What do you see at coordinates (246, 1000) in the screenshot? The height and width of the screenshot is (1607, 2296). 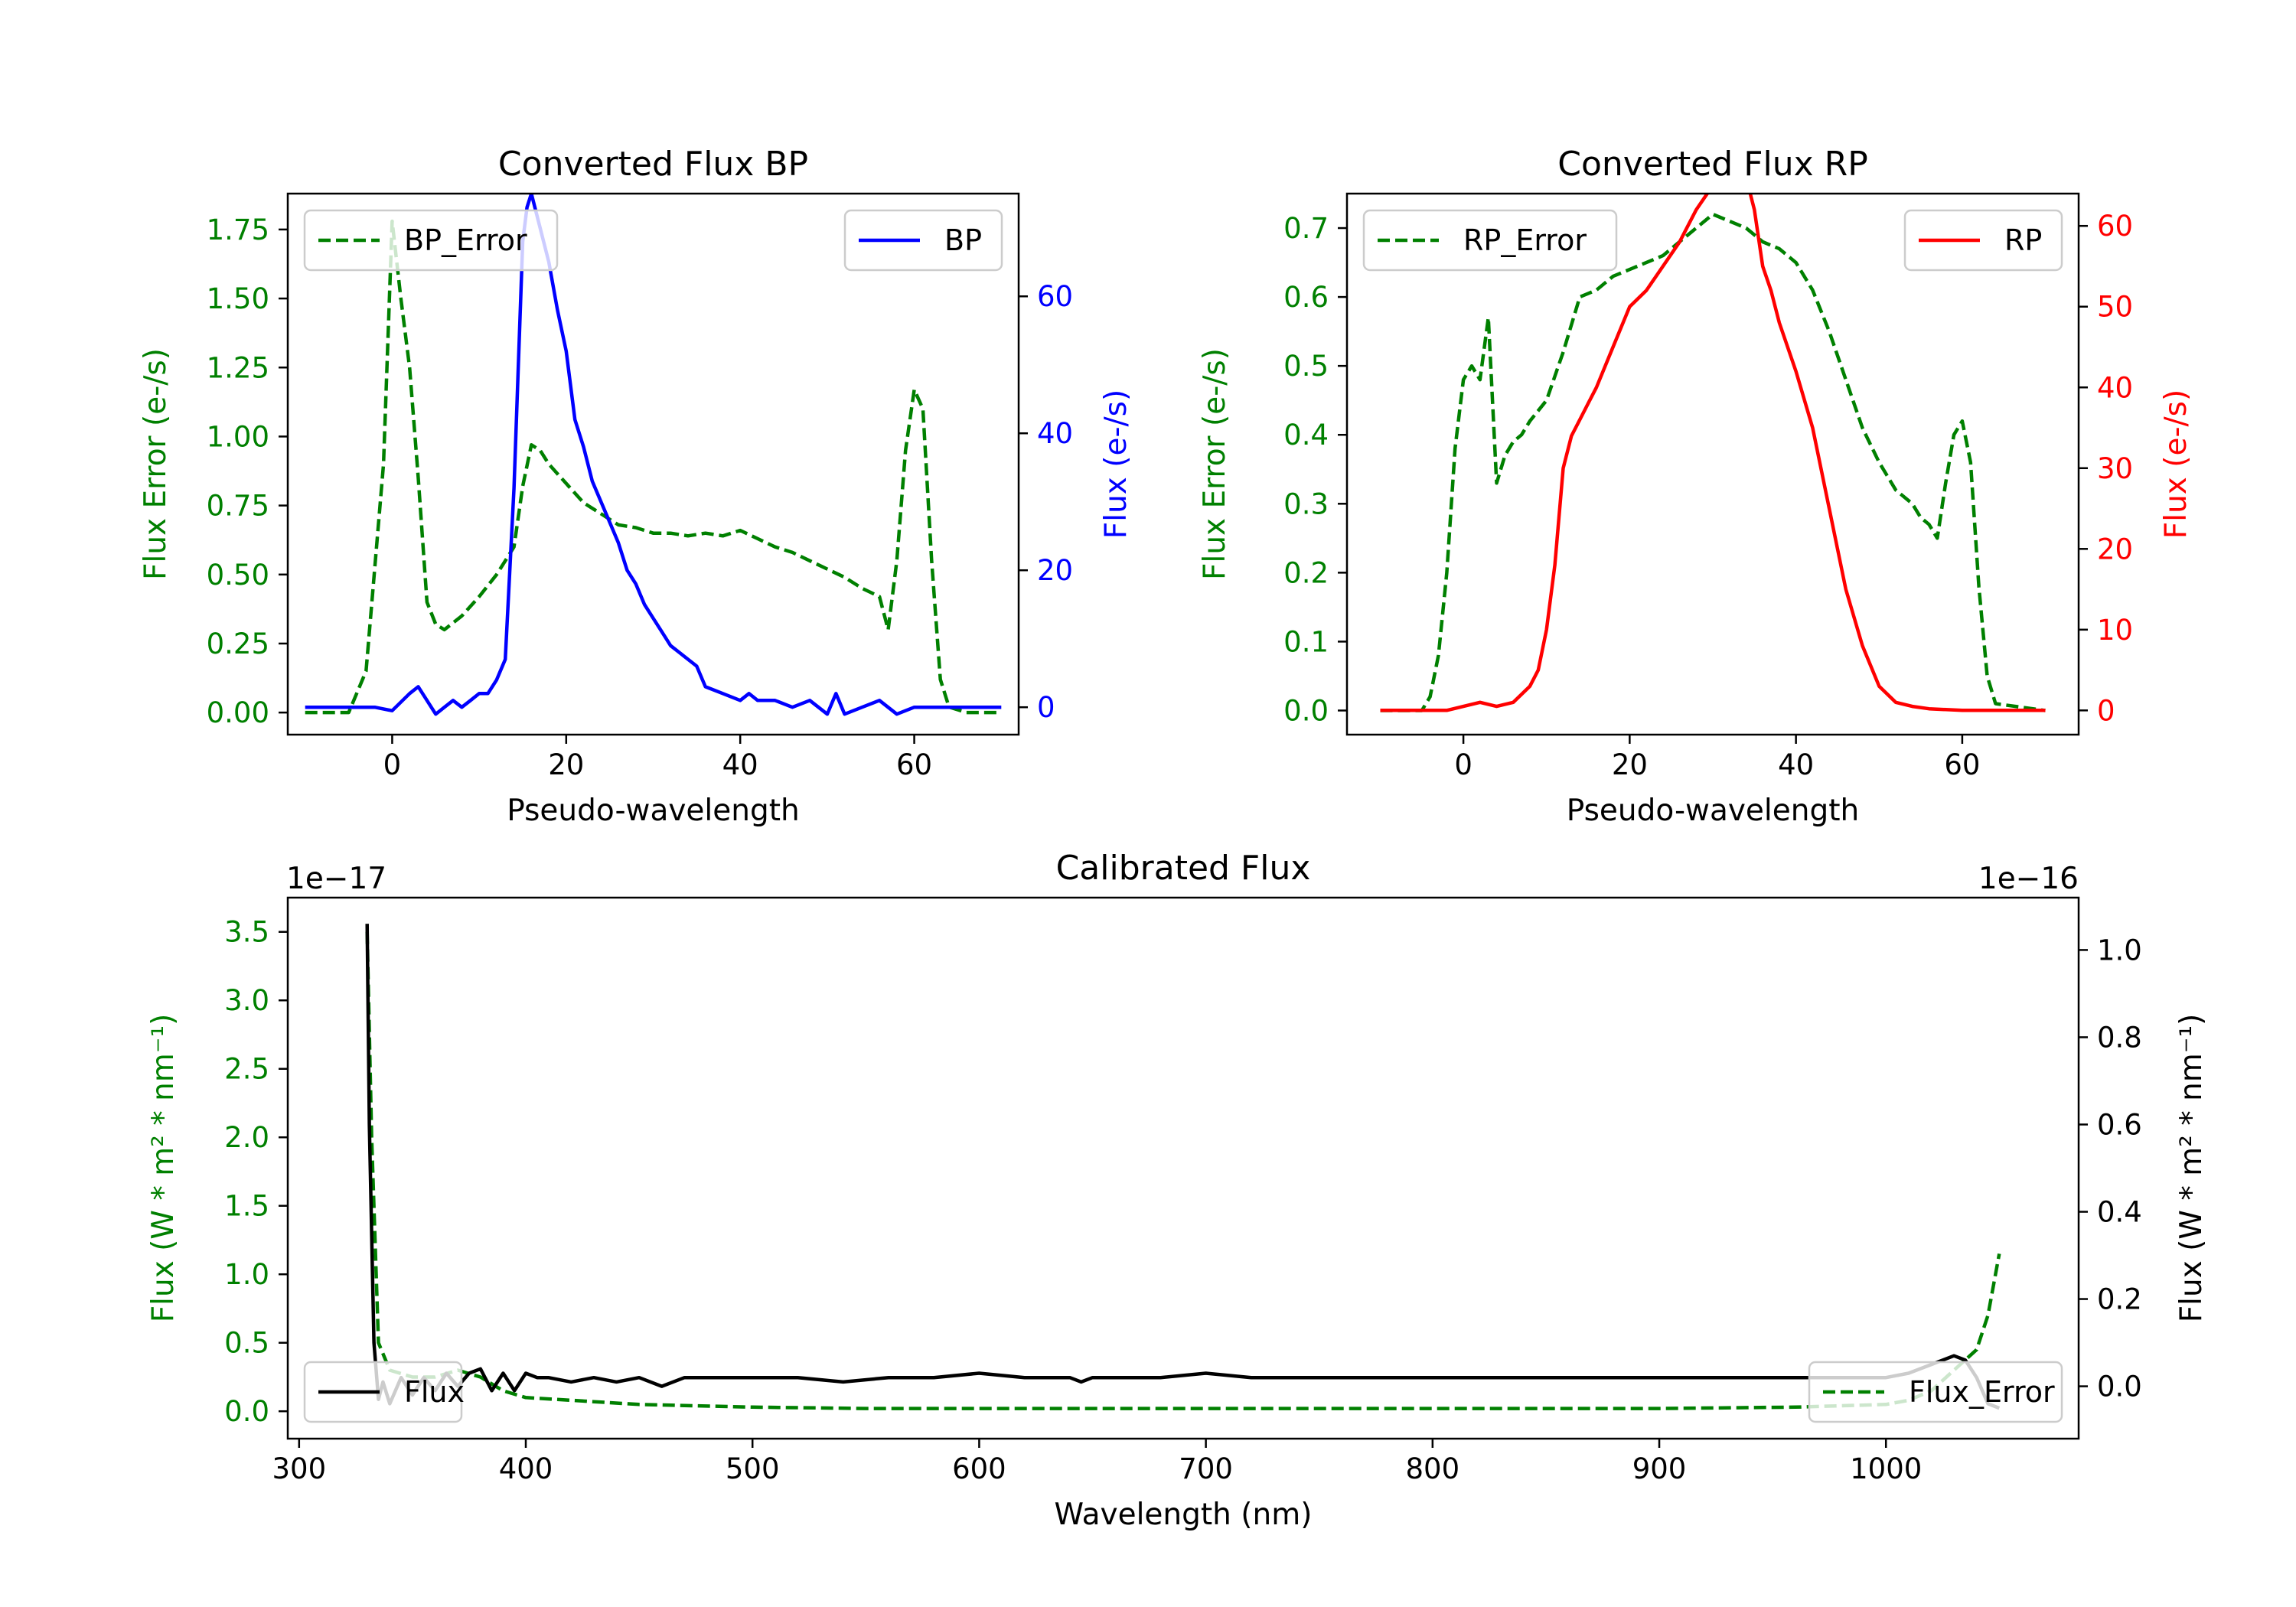 I see `y-left-tick-label: 3.0` at bounding box center [246, 1000].